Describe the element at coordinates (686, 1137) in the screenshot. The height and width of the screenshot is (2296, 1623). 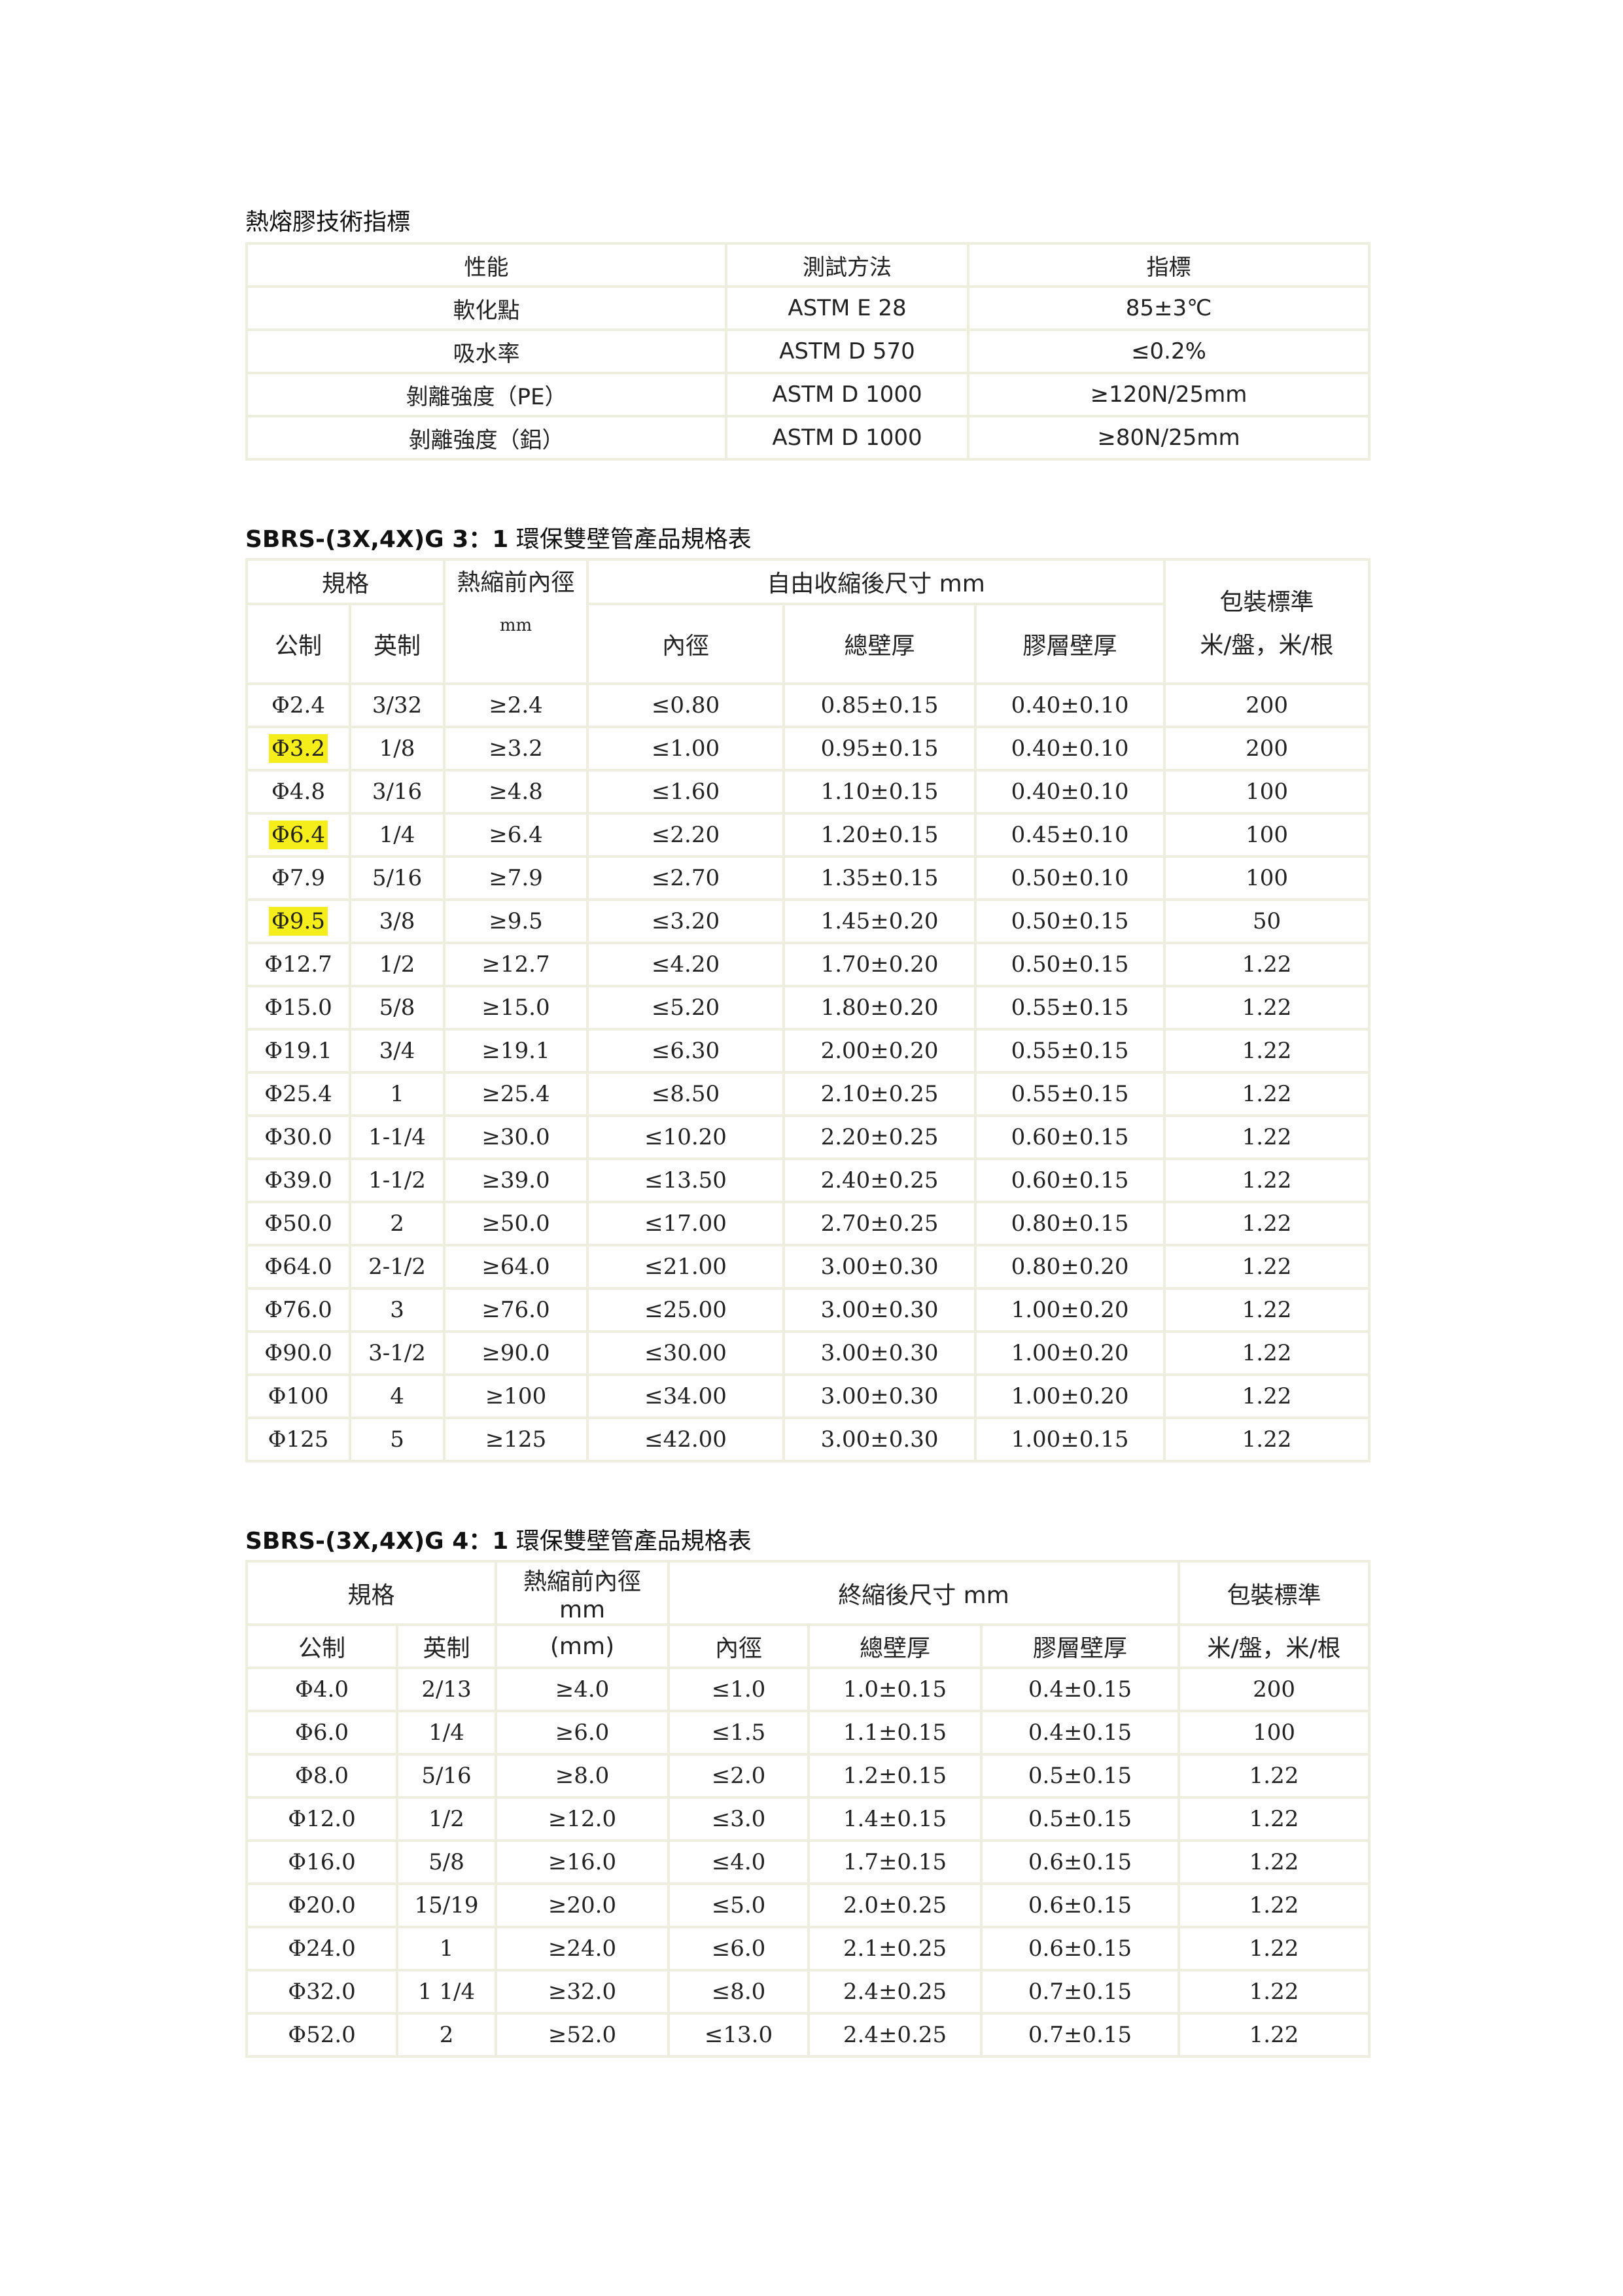
I see `inner-diameter: ≤10.20` at that location.